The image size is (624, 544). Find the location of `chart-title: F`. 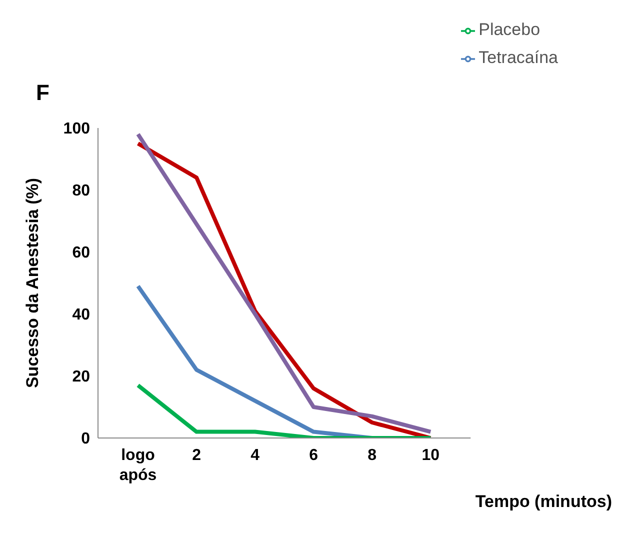

chart-title: F is located at coordinates (43, 93).